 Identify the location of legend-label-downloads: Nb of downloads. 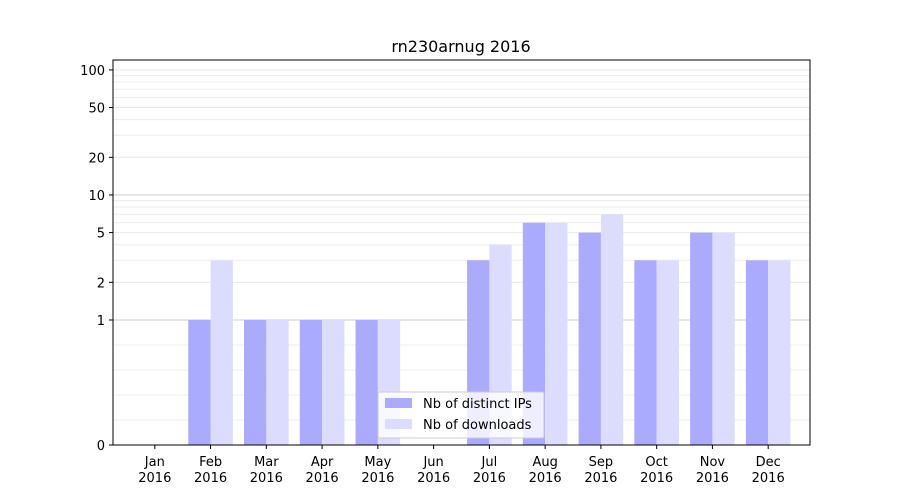
(477, 425).